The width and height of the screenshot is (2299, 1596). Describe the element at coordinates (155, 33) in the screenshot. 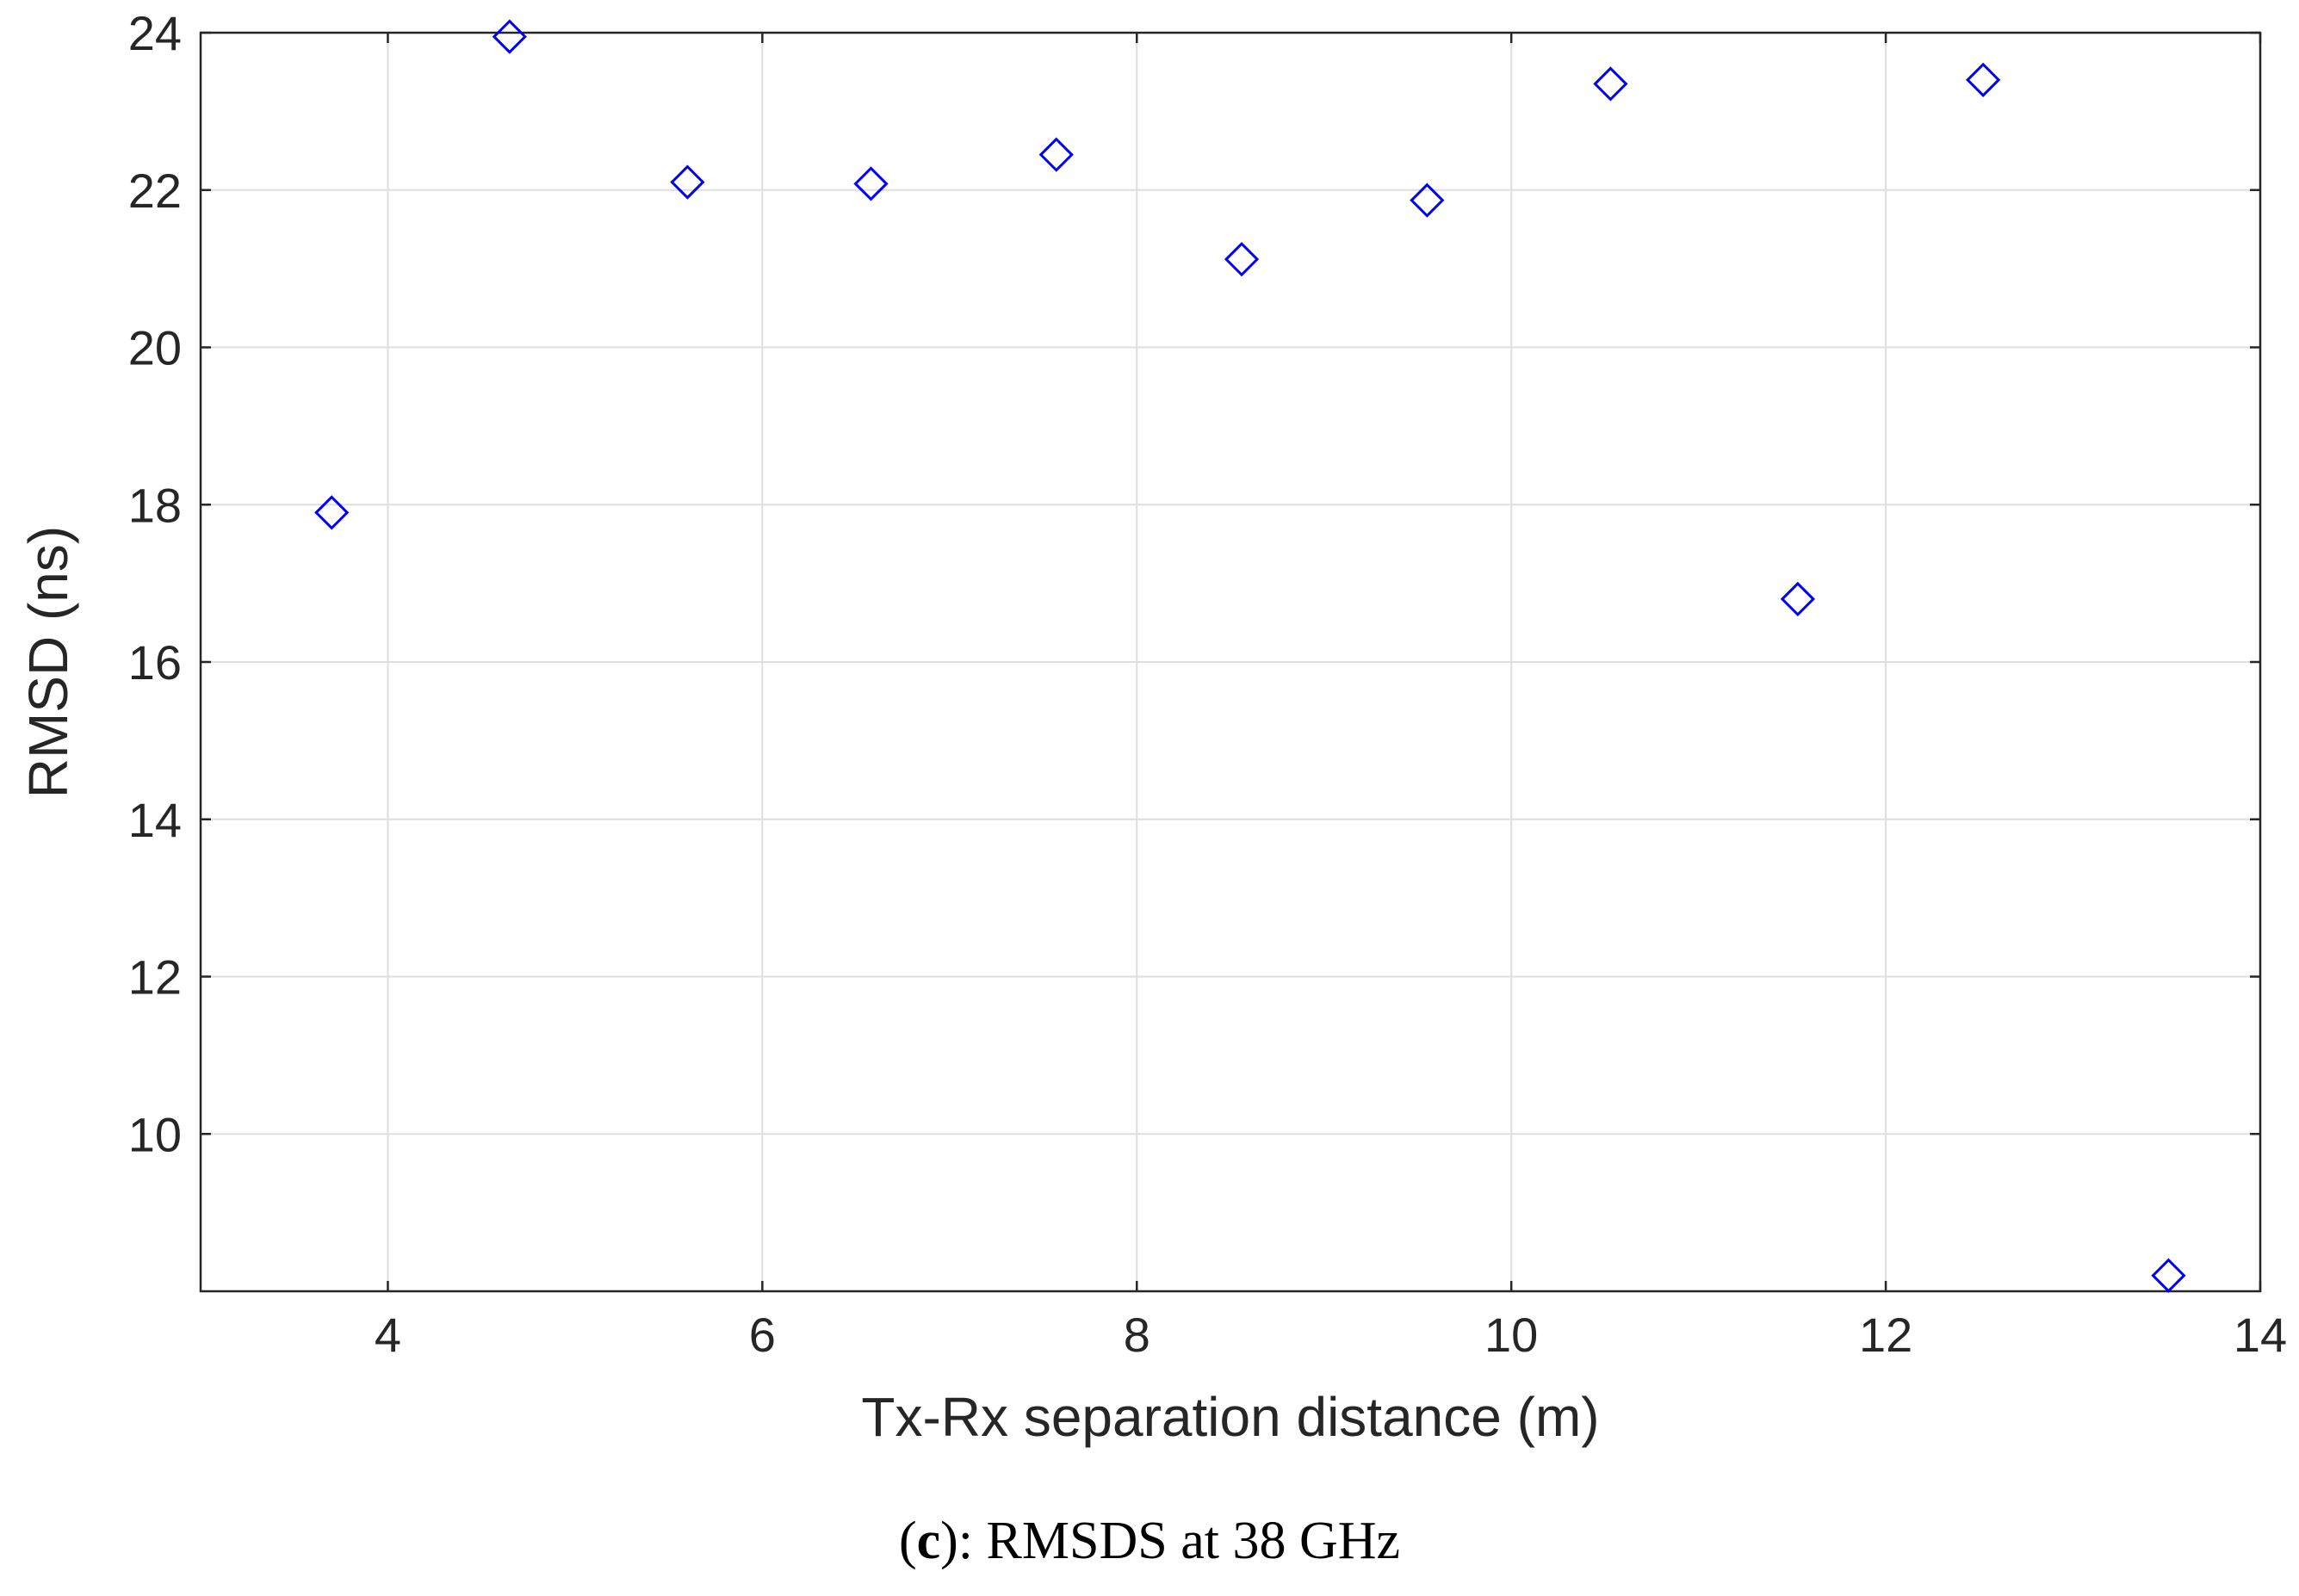

I see `y-tick-label: 24` at that location.